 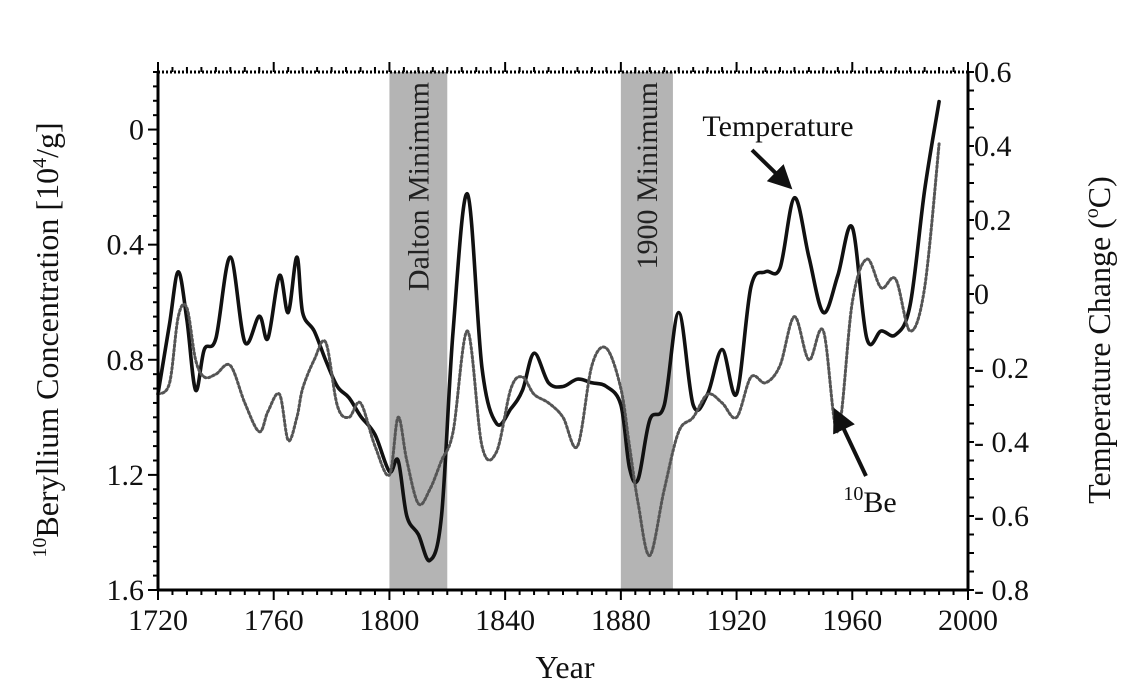 What do you see at coordinates (993, 146) in the screenshot?
I see `right-tick-label: 0.4` at bounding box center [993, 146].